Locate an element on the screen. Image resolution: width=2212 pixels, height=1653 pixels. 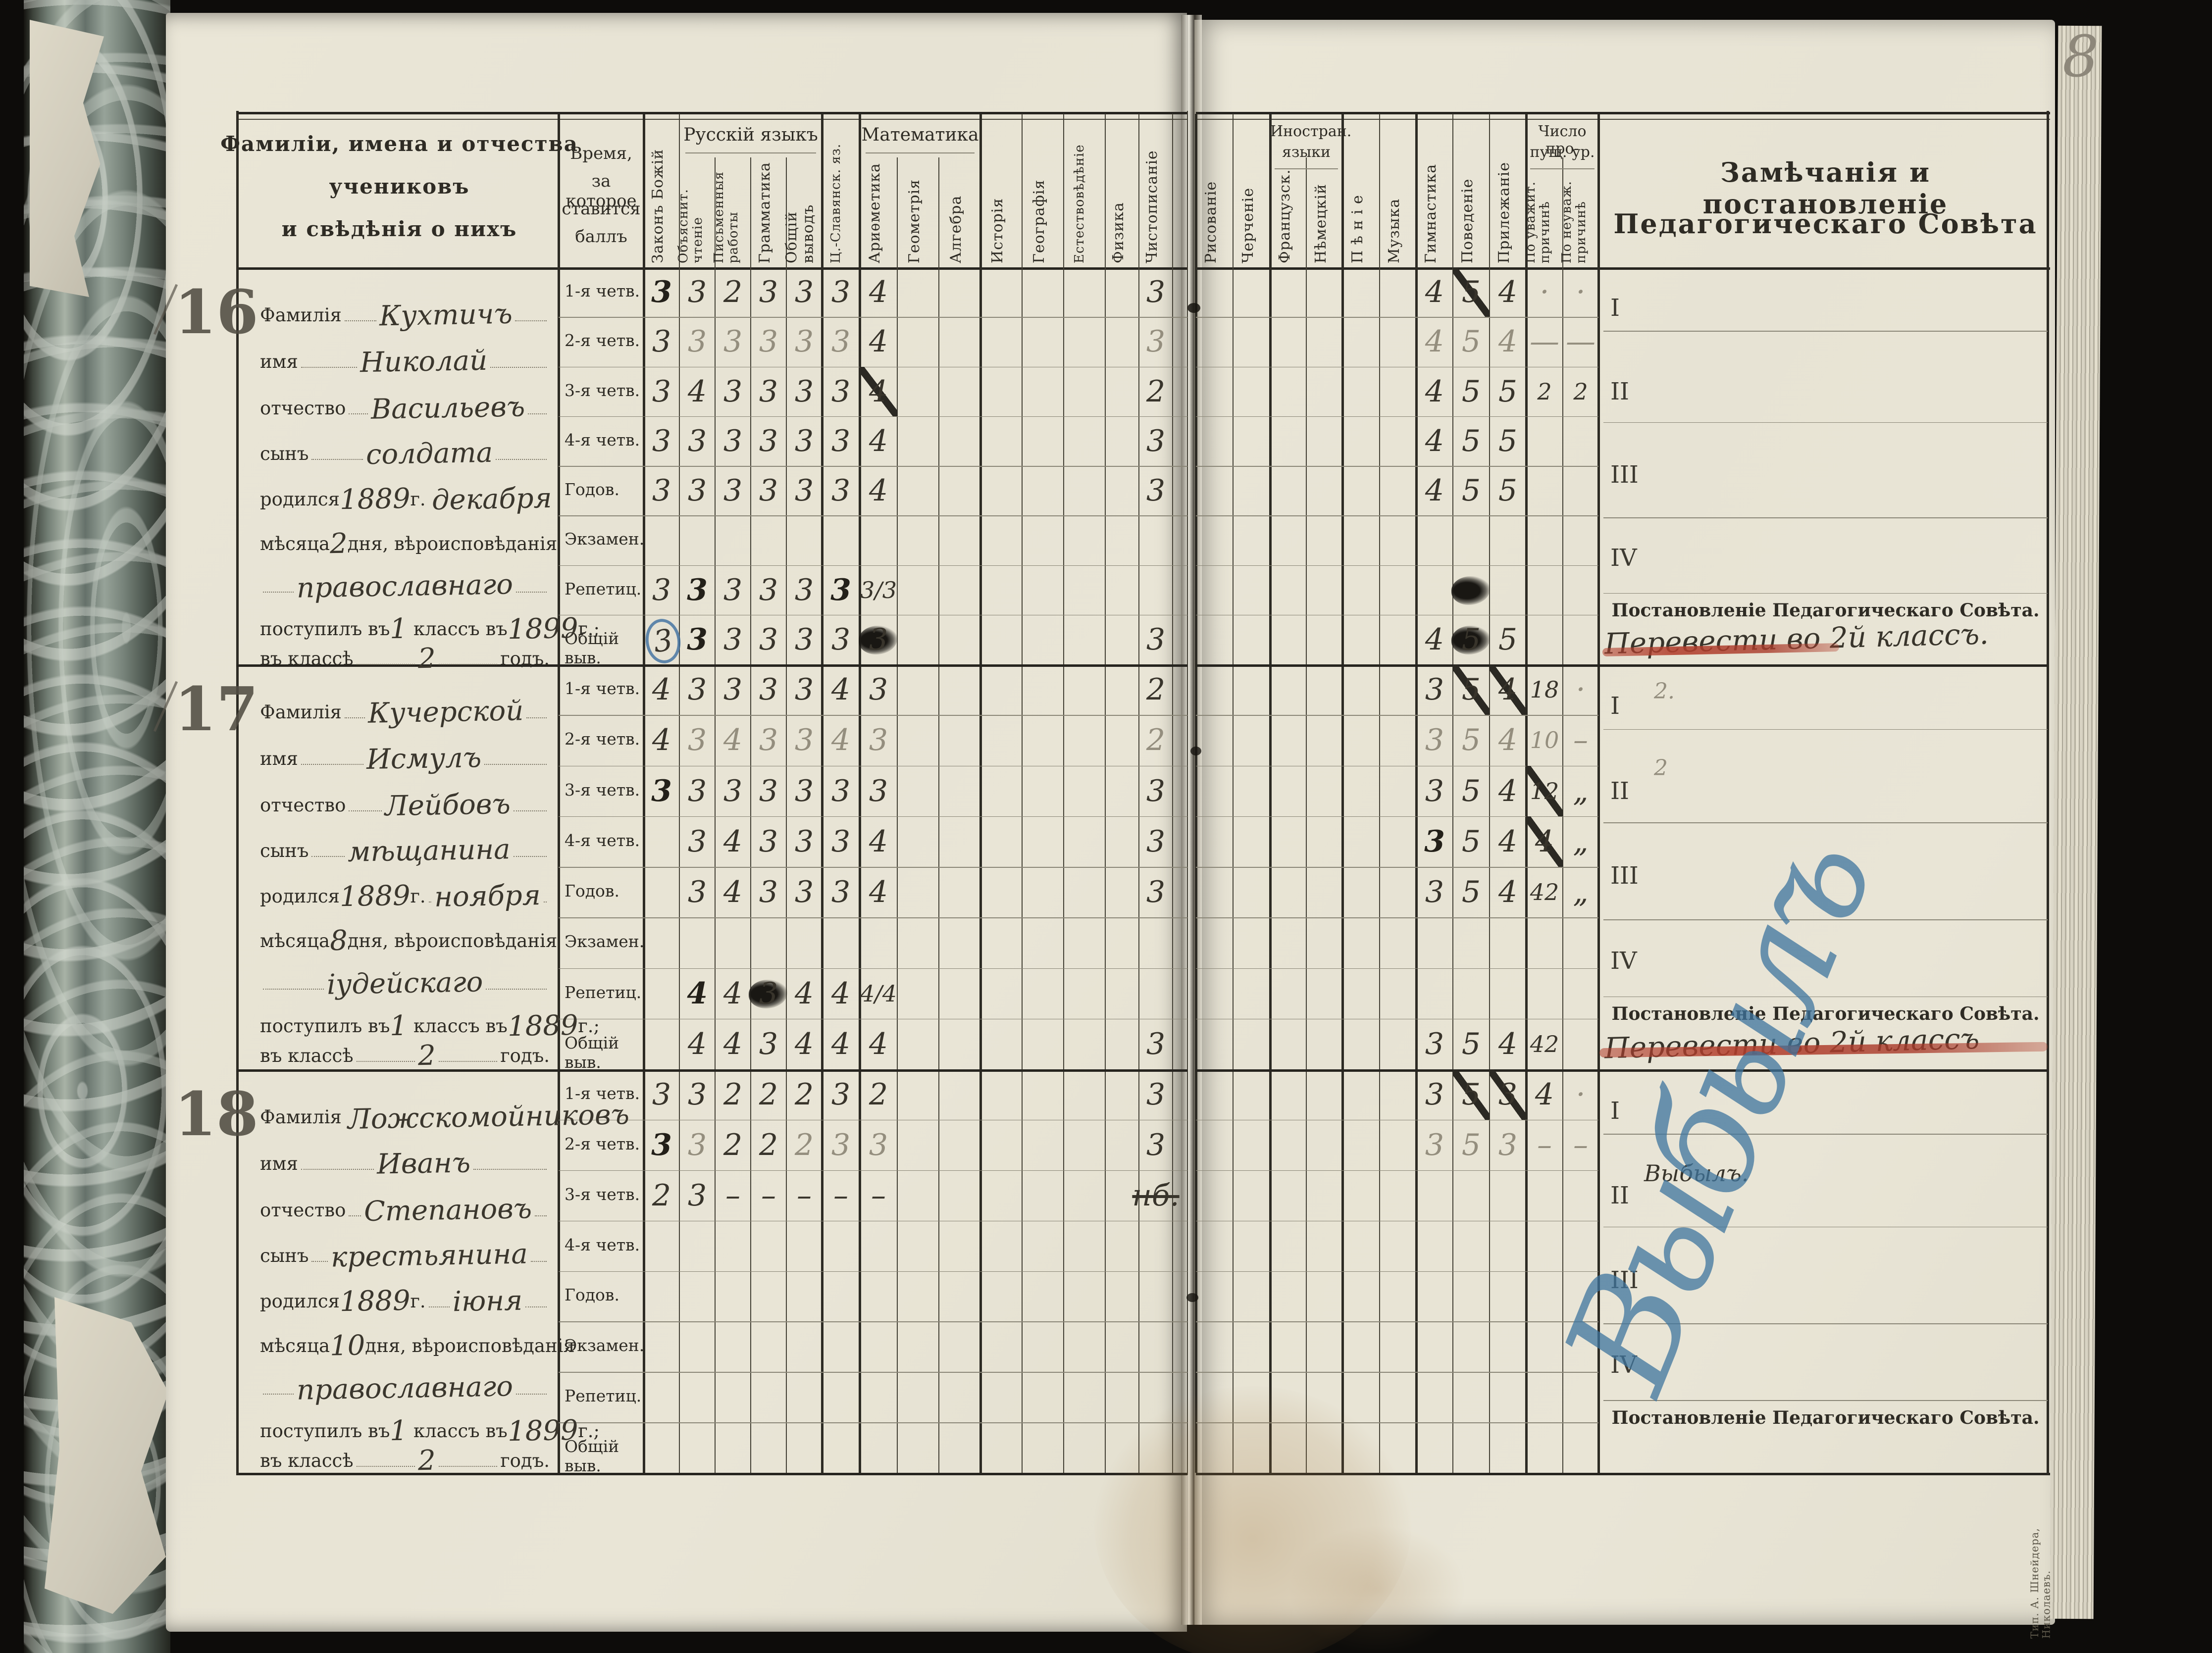
born-label: родился is located at coordinates (300, 500).